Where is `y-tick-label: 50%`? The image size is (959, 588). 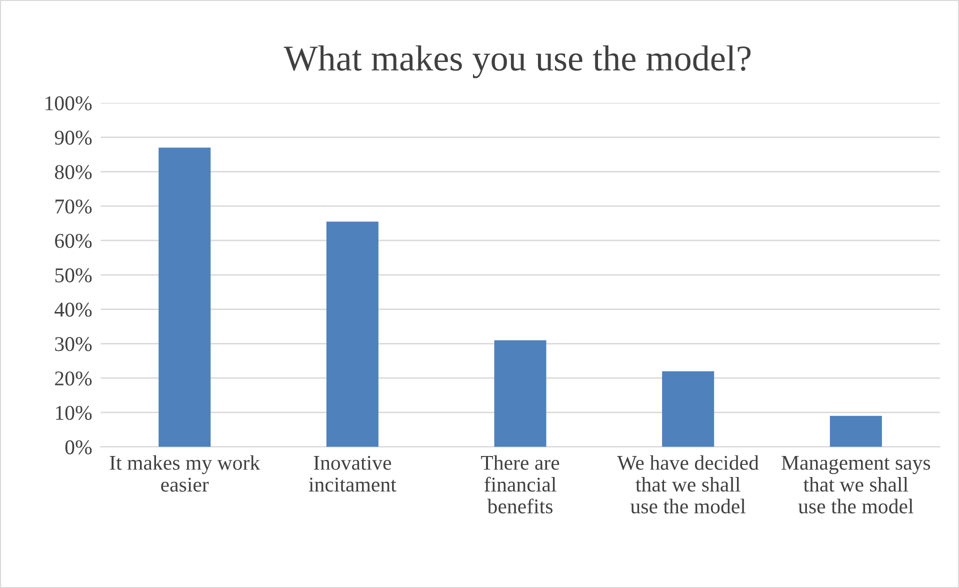
y-tick-label: 50% is located at coordinates (73, 275).